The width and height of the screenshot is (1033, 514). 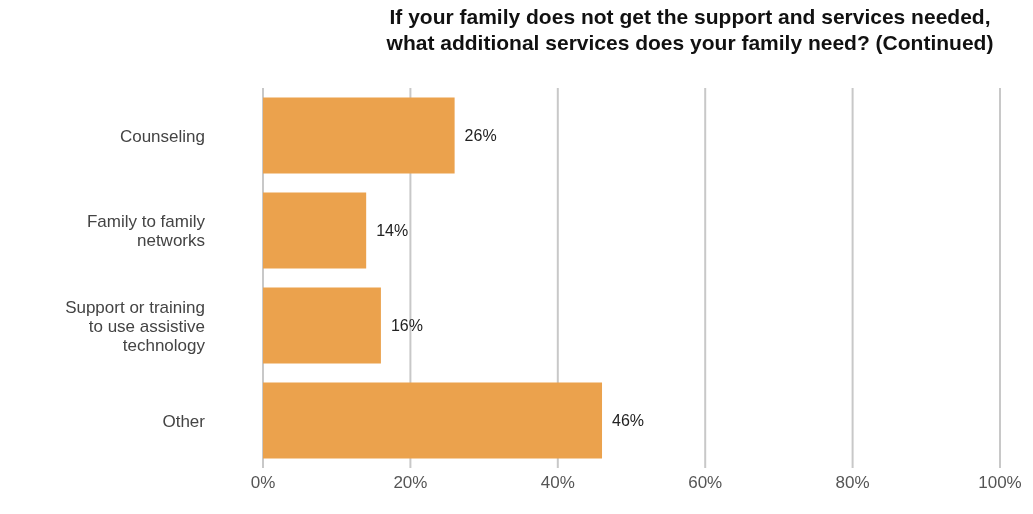 What do you see at coordinates (628, 421) in the screenshot?
I see `data-label: 46%` at bounding box center [628, 421].